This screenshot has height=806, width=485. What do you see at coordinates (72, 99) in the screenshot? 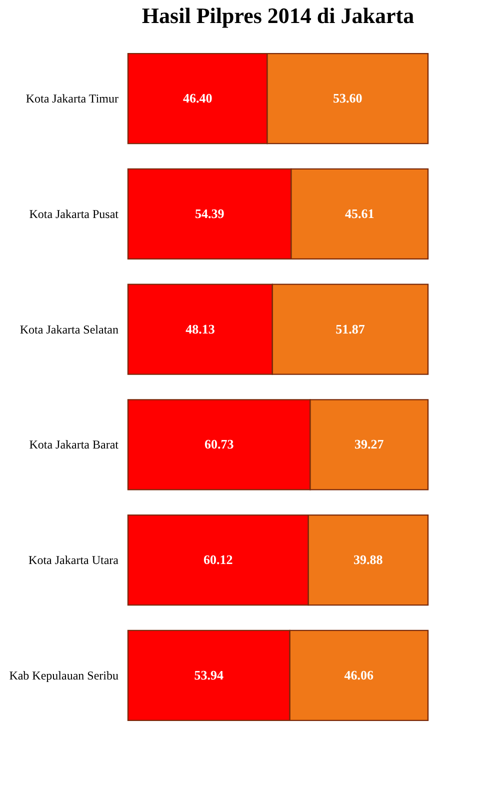
I see `y-tick-label: Kota Jakarta Timur` at bounding box center [72, 99].